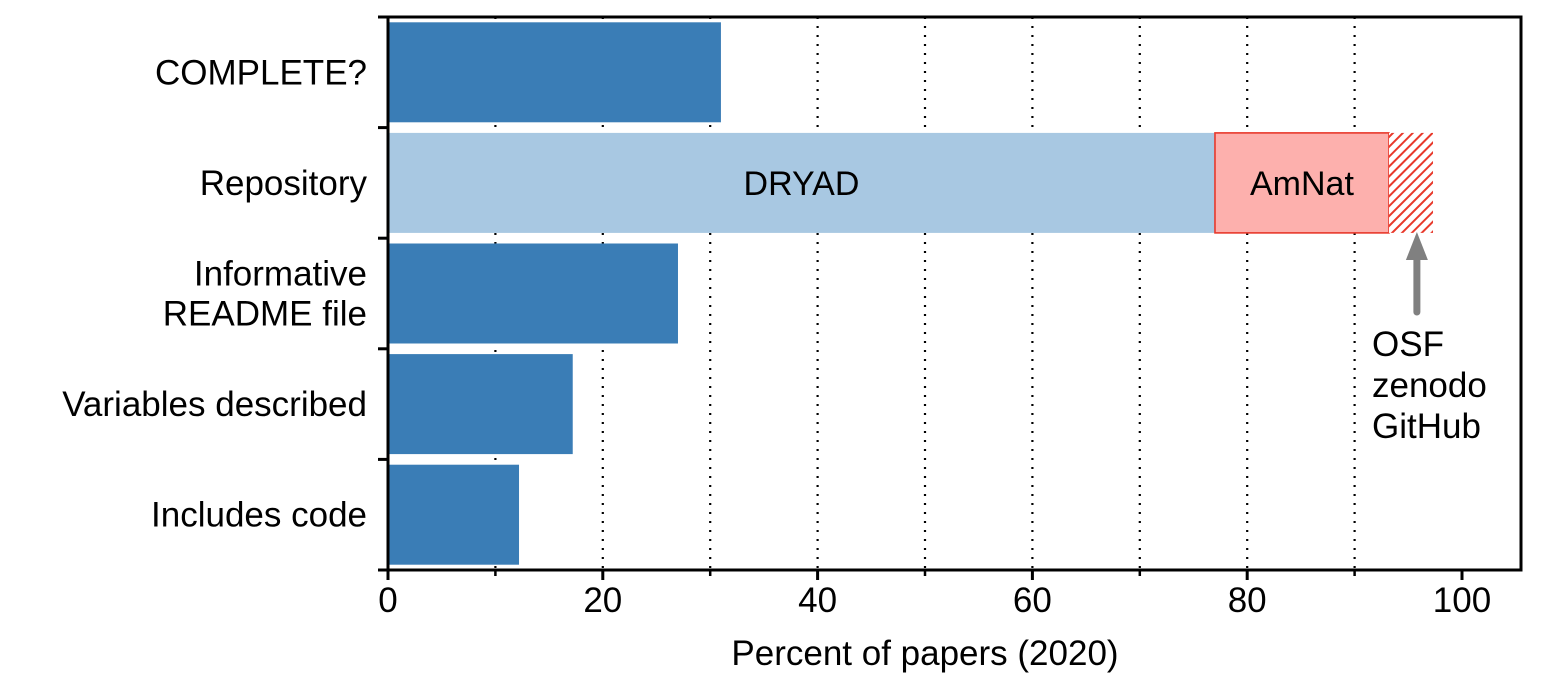 This screenshot has width=1548, height=684. What do you see at coordinates (280, 274) in the screenshot?
I see `y-tick-label: Informative` at bounding box center [280, 274].